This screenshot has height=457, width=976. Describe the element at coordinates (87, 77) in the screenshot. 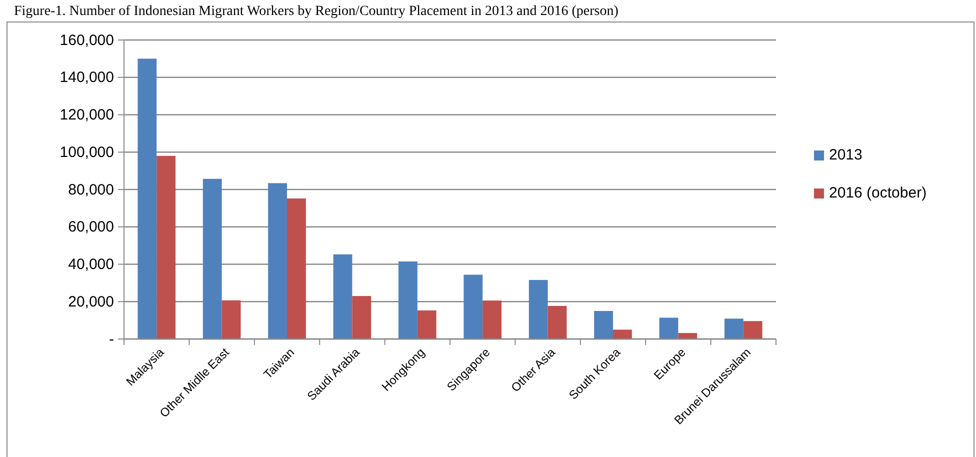

I see `y-tick-label: 140,000` at that location.